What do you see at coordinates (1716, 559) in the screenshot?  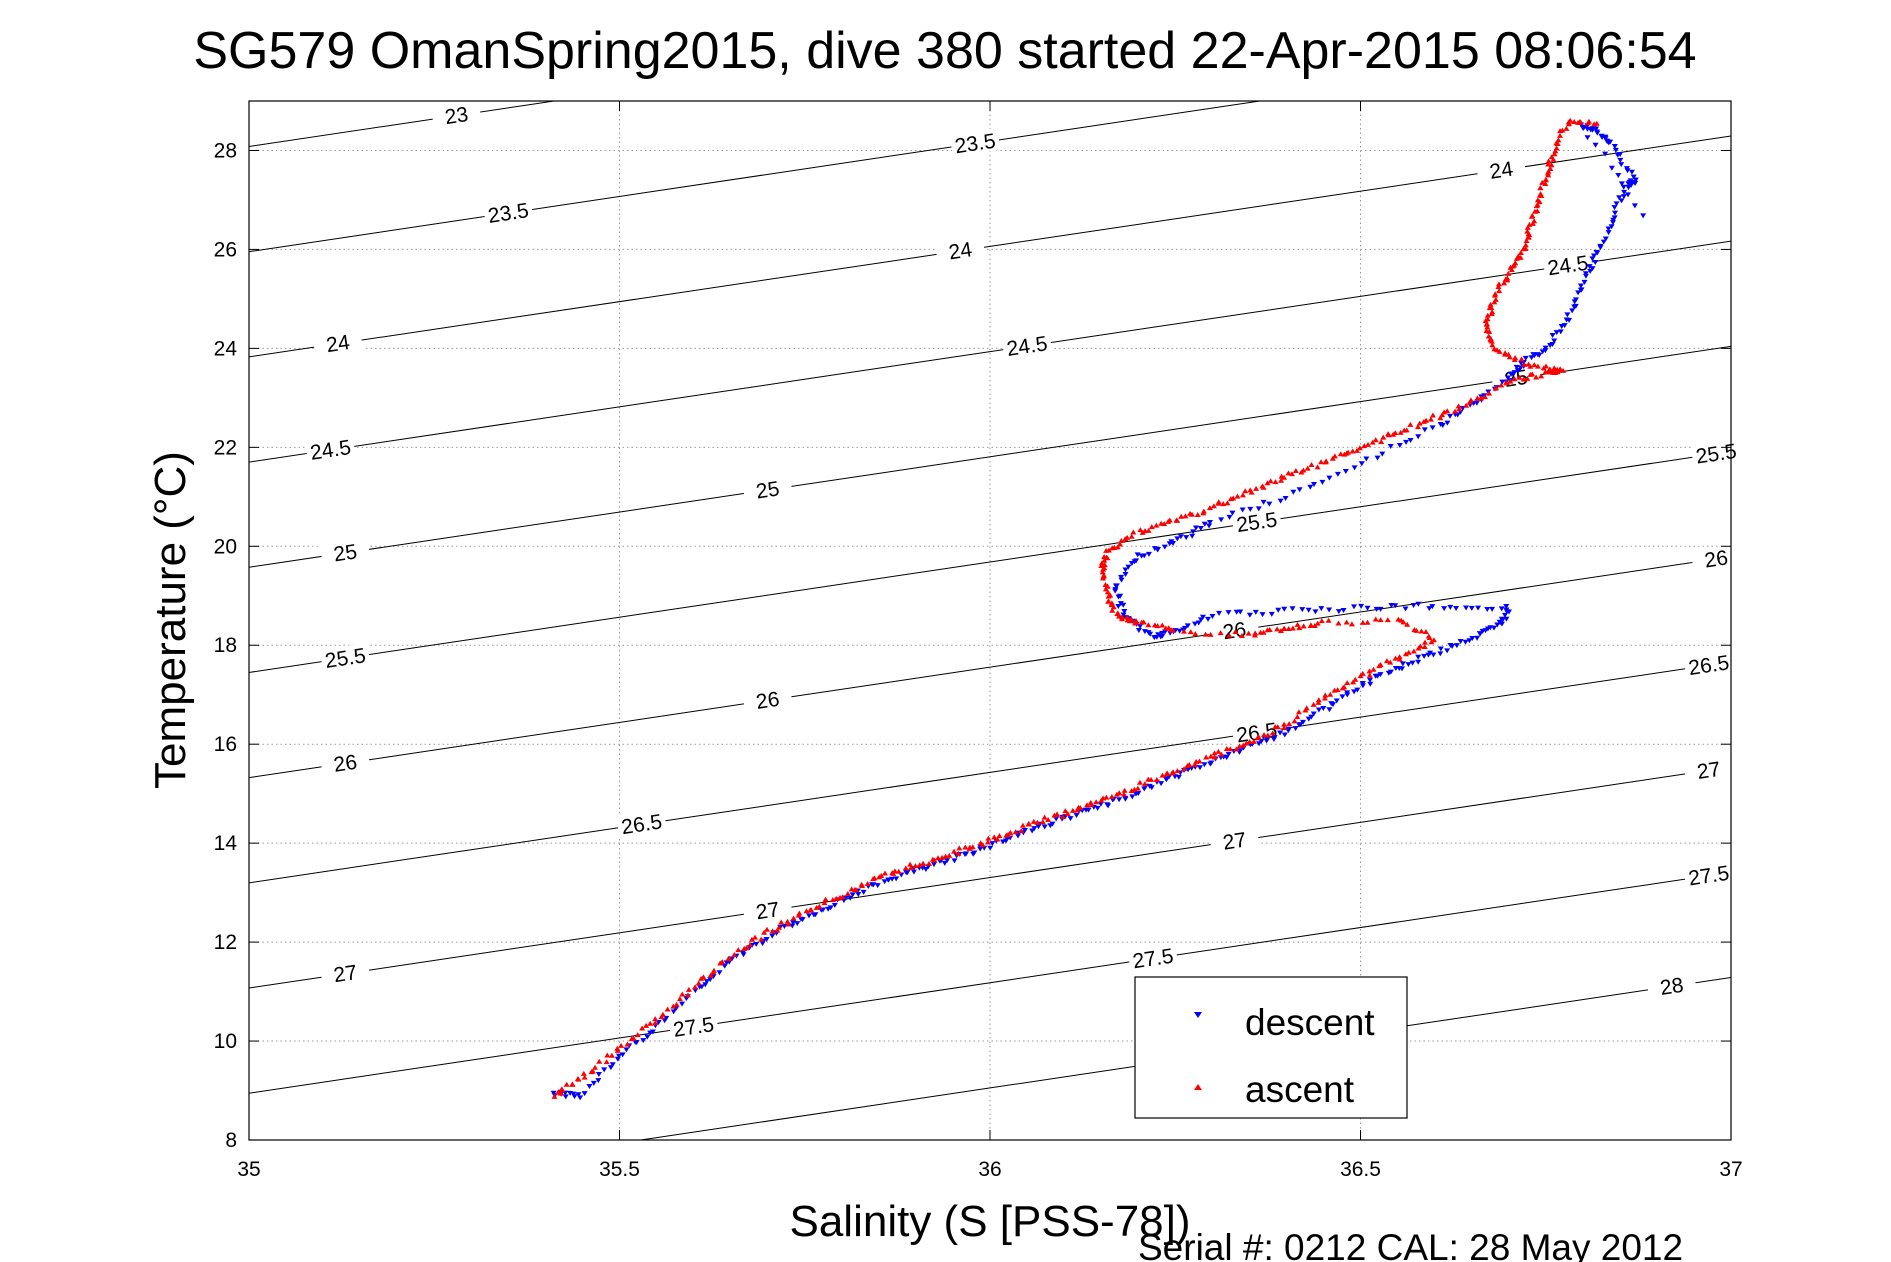 I see `density-contour-label: 26` at bounding box center [1716, 559].